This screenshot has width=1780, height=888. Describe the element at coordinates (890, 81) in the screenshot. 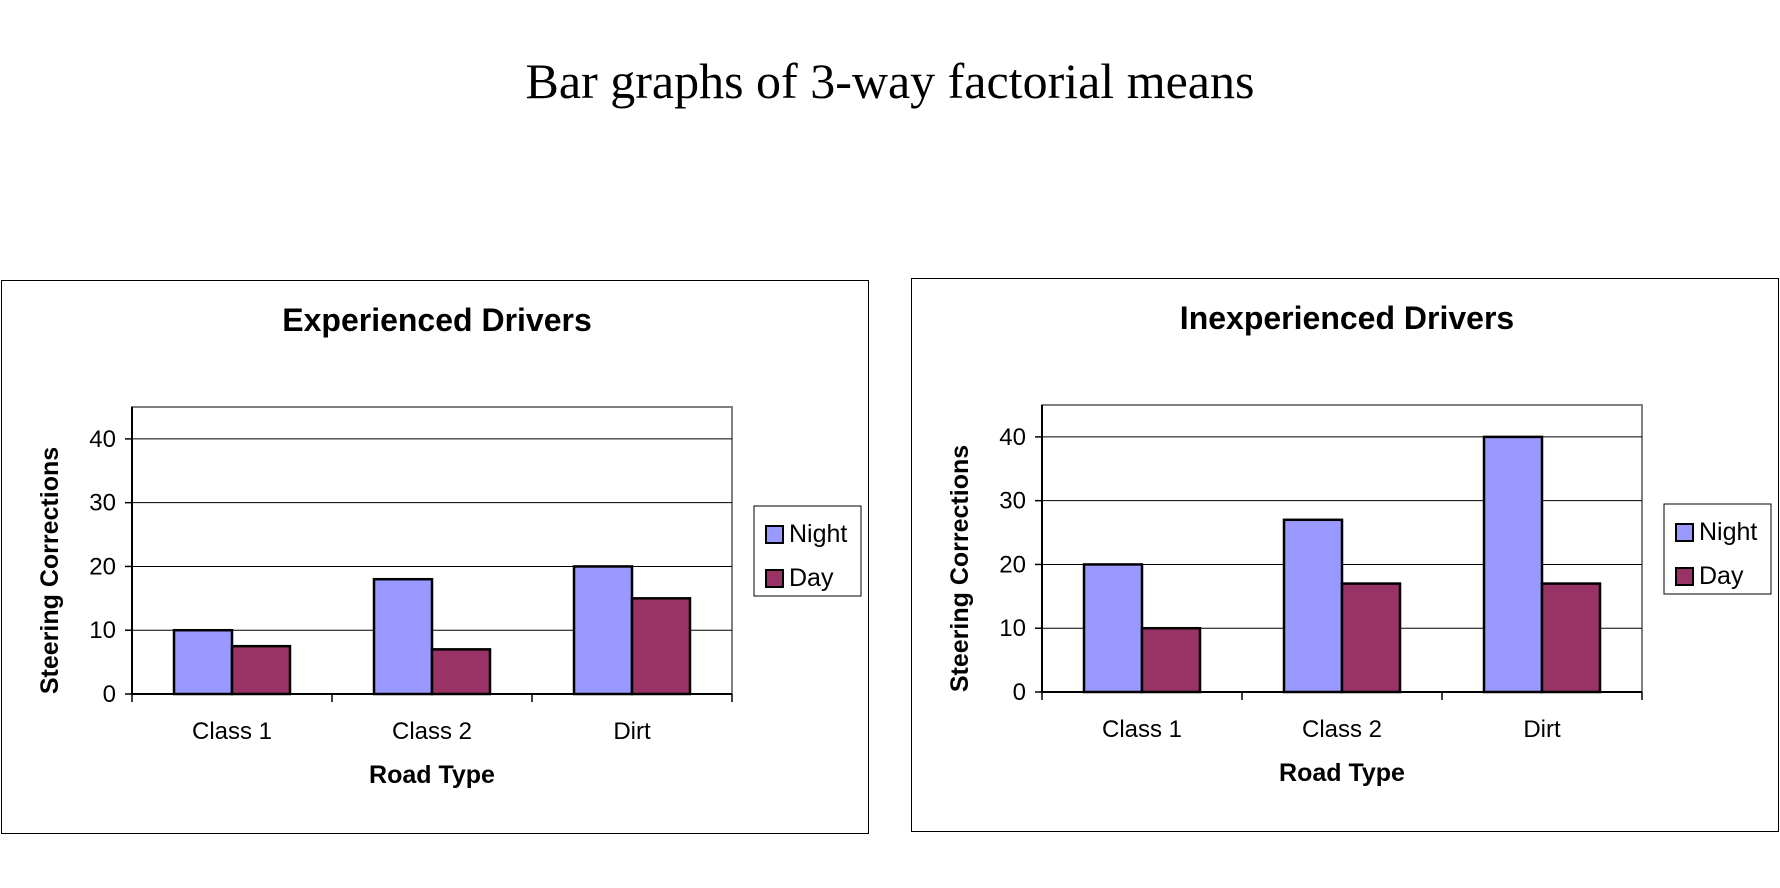

I see `page-title: Bar graphs of 3-way factorial means` at that location.